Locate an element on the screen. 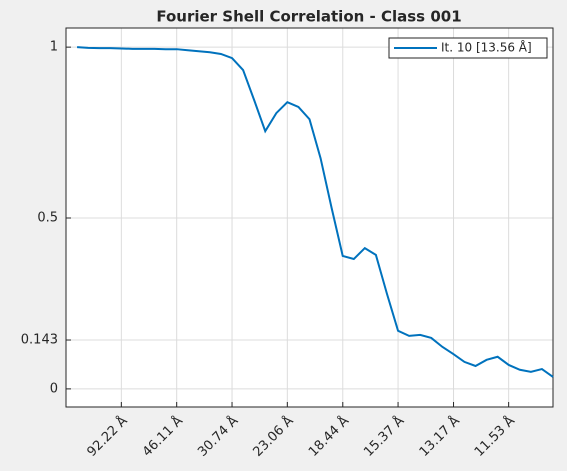 Image resolution: width=567 pixels, height=471 pixels. chart-title: Fourier Shell Correlation - Class 001 is located at coordinates (308, 17).